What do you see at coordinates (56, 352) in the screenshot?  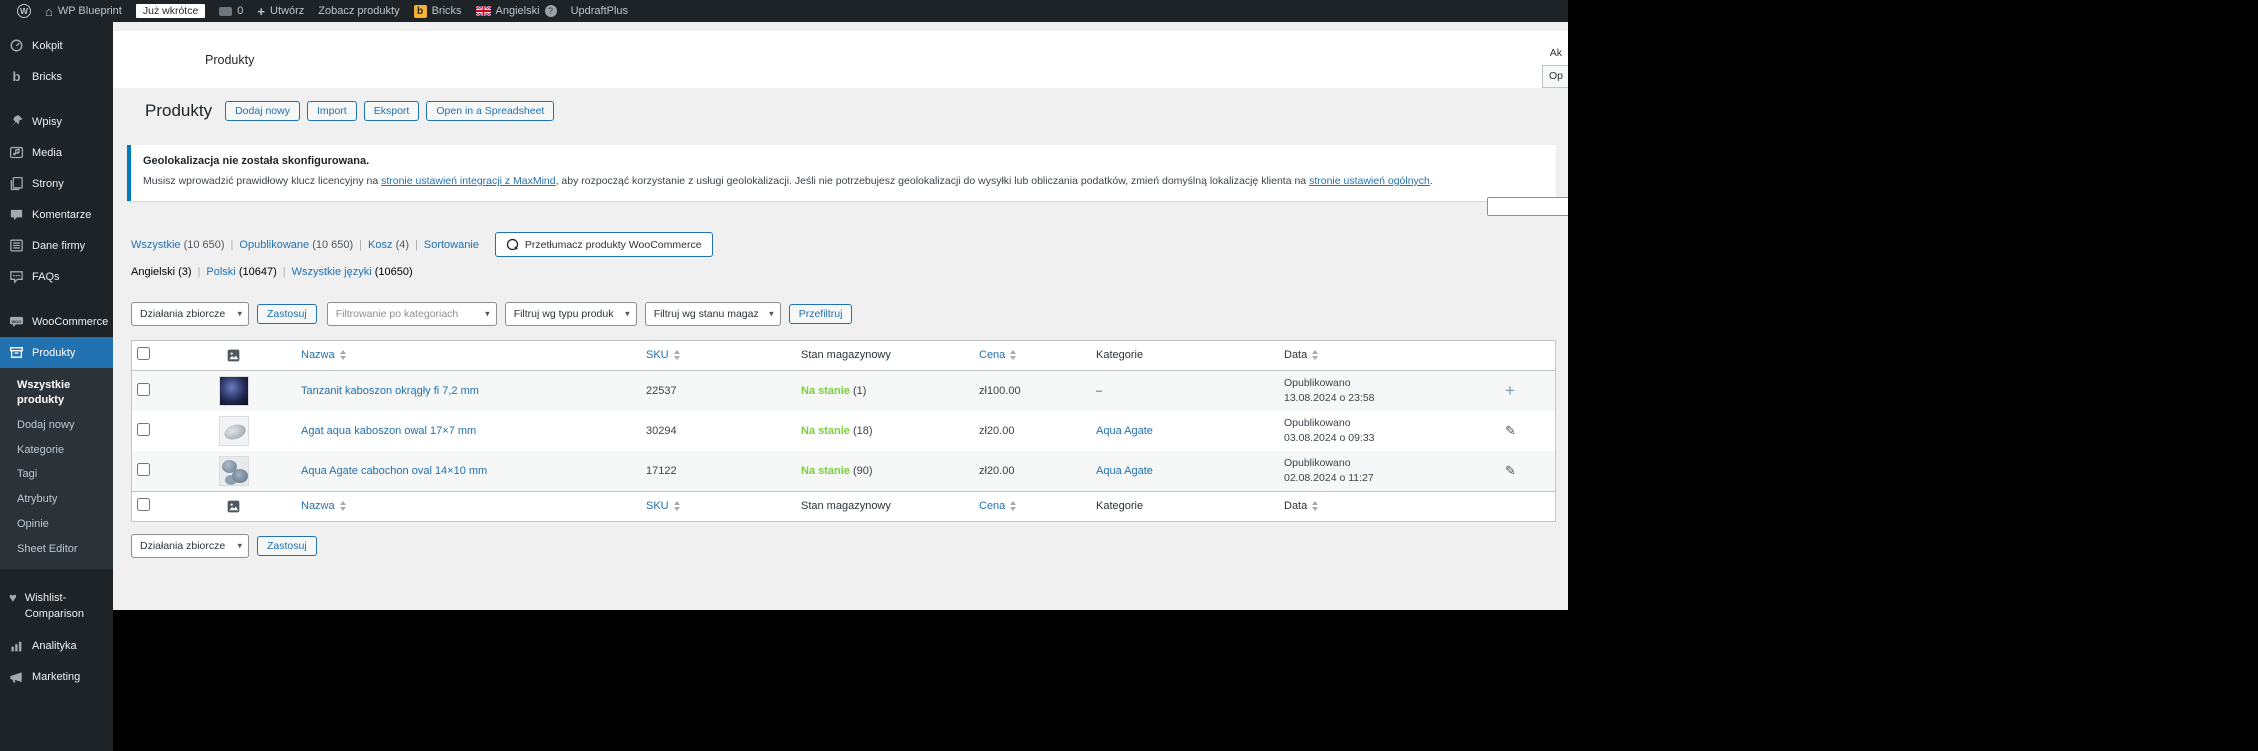 I see `sidebar-item-produkty: Produkty` at bounding box center [56, 352].